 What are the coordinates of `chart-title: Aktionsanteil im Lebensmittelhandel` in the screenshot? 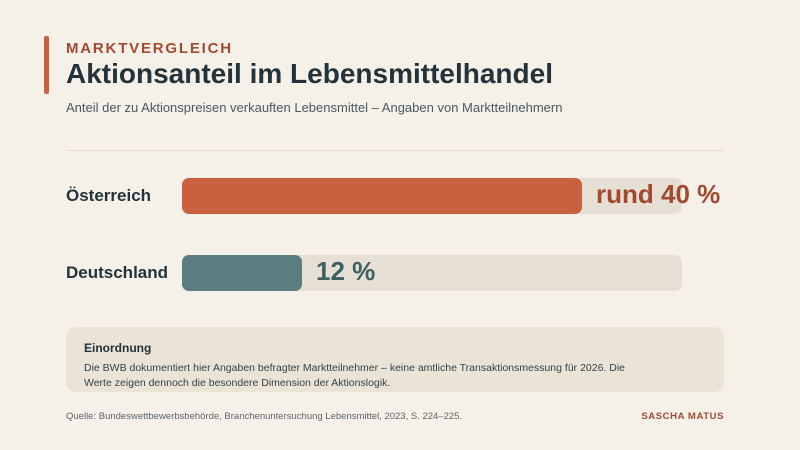 It's located at (309, 73).